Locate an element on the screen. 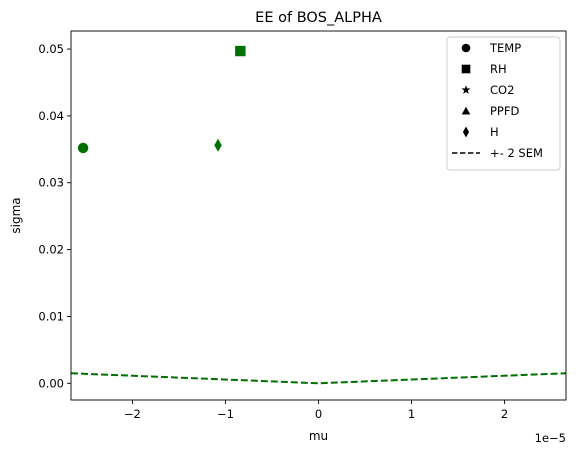 This screenshot has width=576, height=453. x-tick-label: −1 is located at coordinates (225, 414).